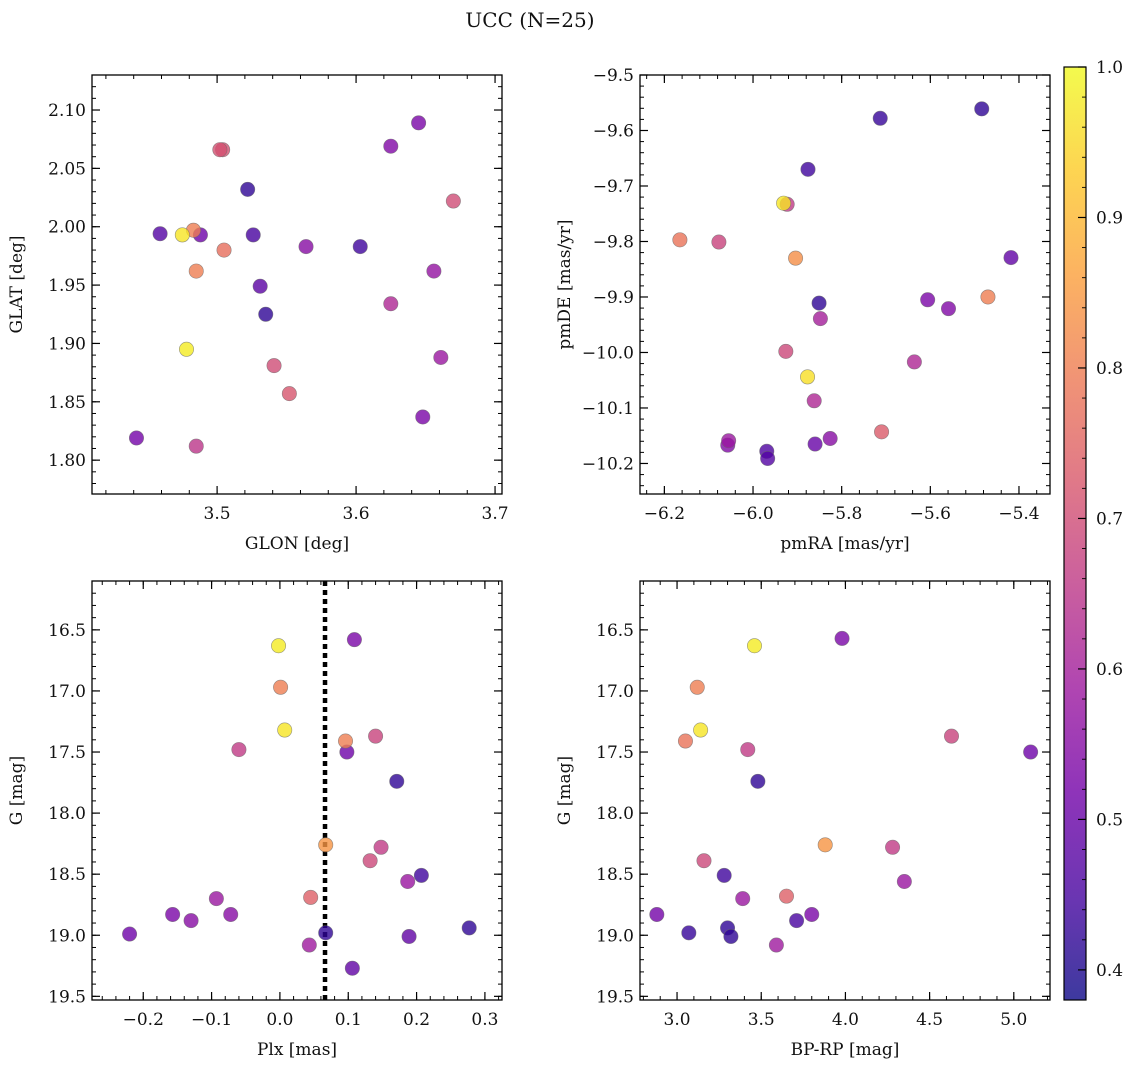 This screenshot has width=1136, height=1071. I want to click on x-tick-label: 0.3, so click(484, 1020).